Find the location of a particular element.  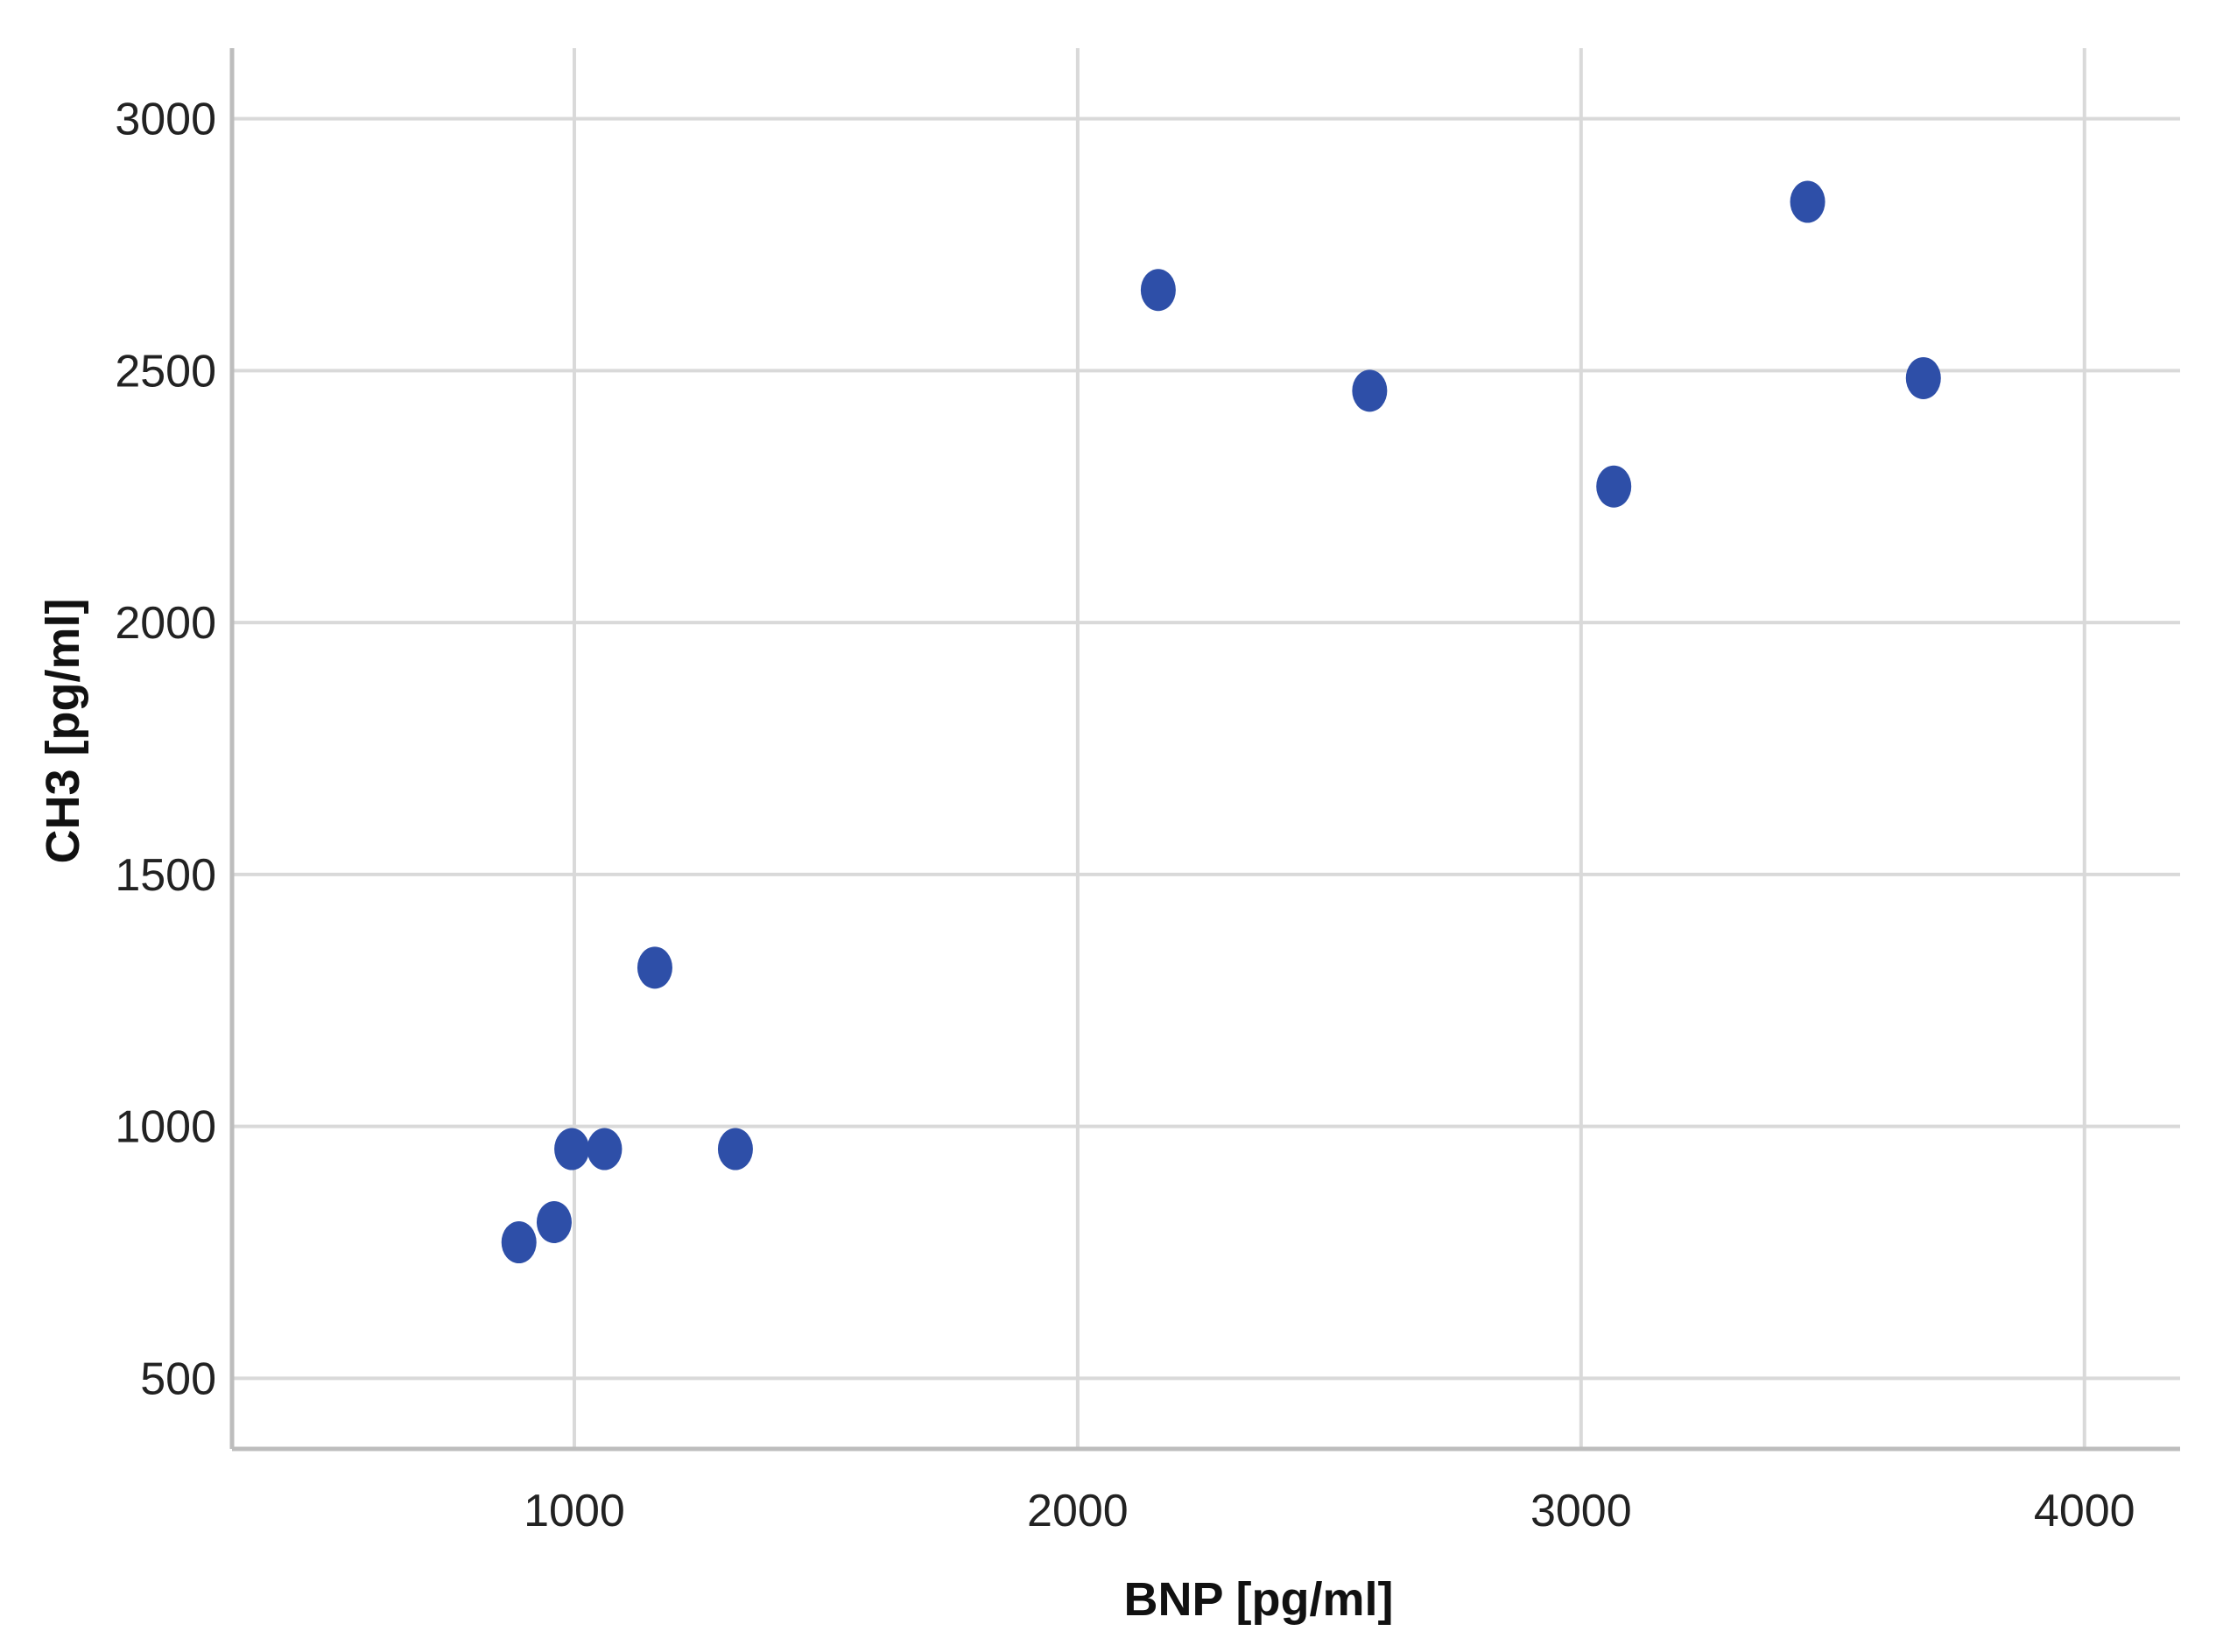

x-tick-label: 1000 is located at coordinates (574, 1511).